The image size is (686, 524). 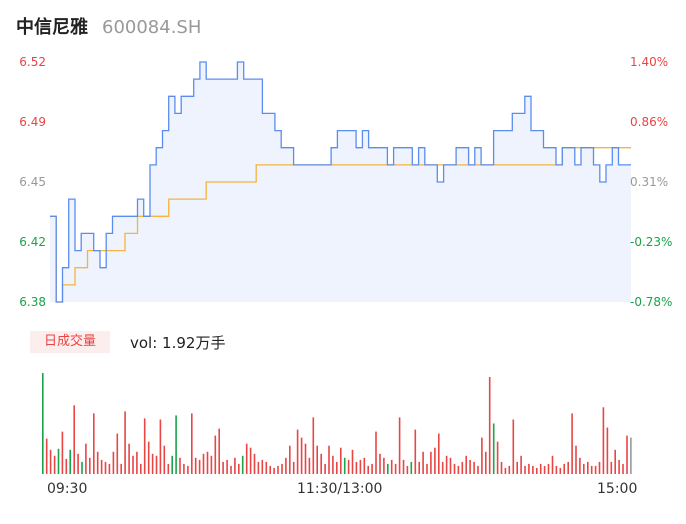 What do you see at coordinates (152, 27) in the screenshot?
I see `stock-code: 600084.SH` at bounding box center [152, 27].